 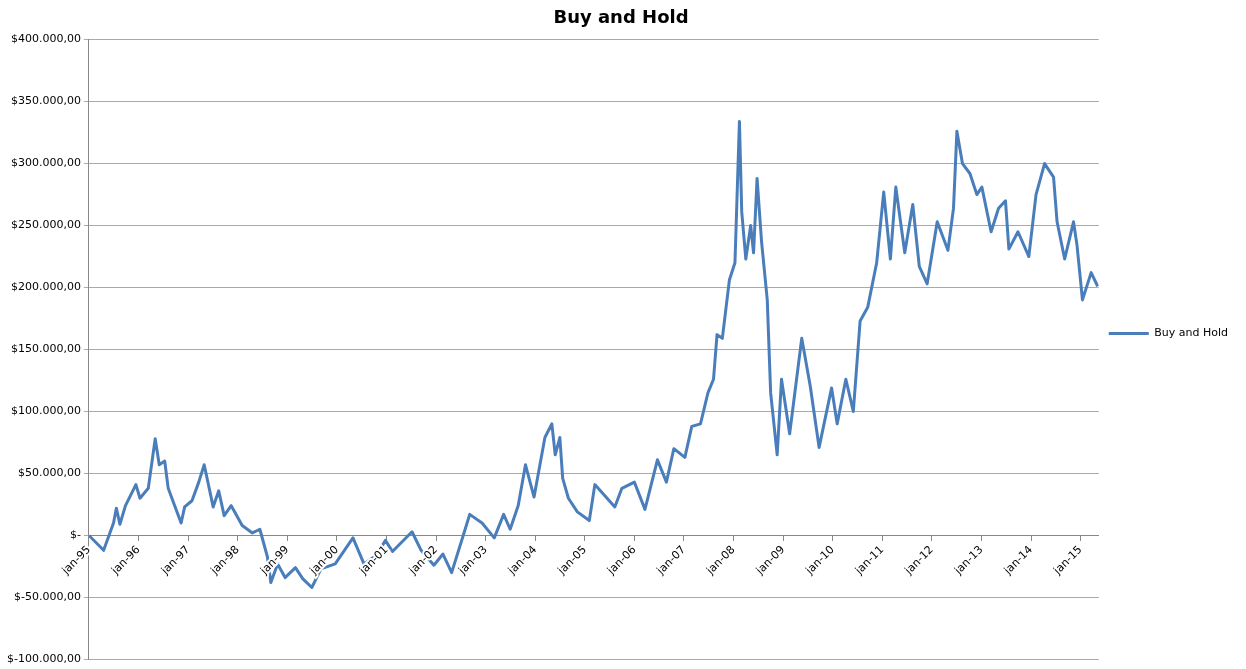 I want to click on y-tick-label: $400.000,00, so click(x=45, y=39).